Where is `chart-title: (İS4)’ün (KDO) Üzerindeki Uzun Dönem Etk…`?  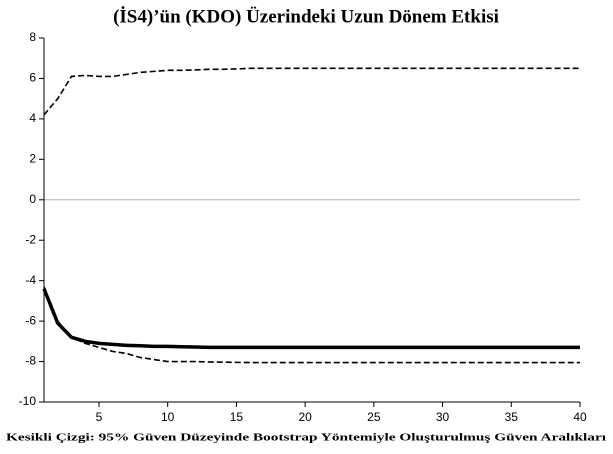
chart-title: (İS4)’ün (KDO) Üzerindeki Uzun Dönem Etk… is located at coordinates (306, 16).